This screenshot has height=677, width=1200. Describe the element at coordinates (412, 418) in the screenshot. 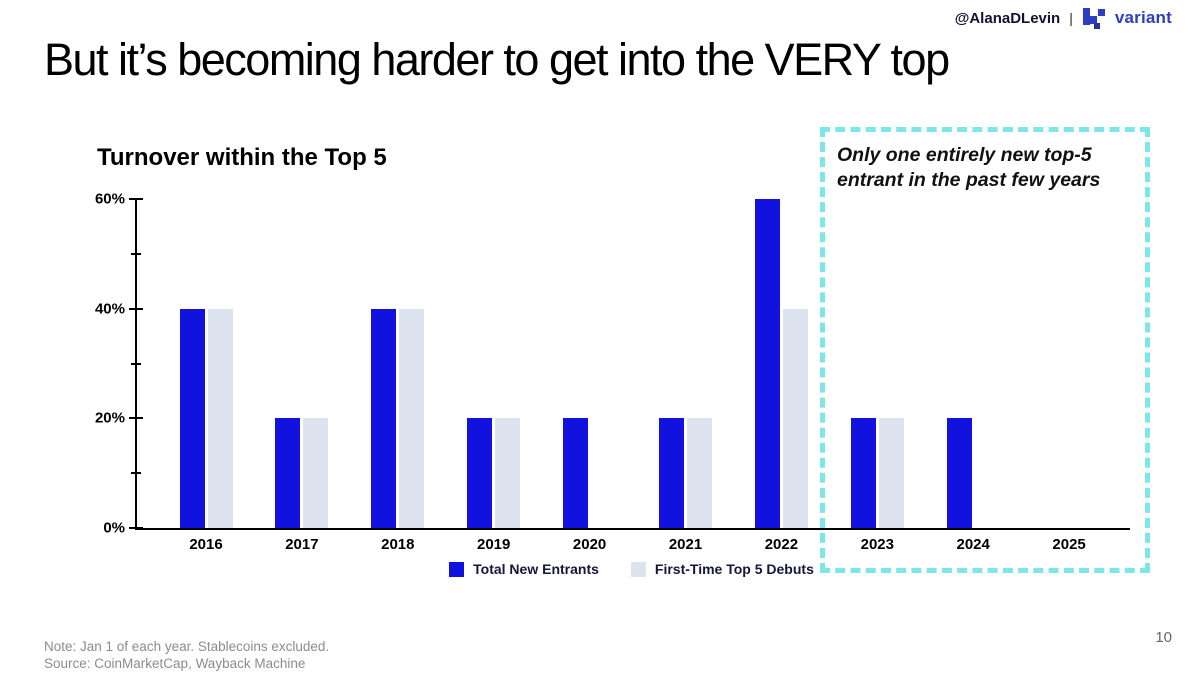

I see `bar-first-time-top-5-debuts-2018` at that location.